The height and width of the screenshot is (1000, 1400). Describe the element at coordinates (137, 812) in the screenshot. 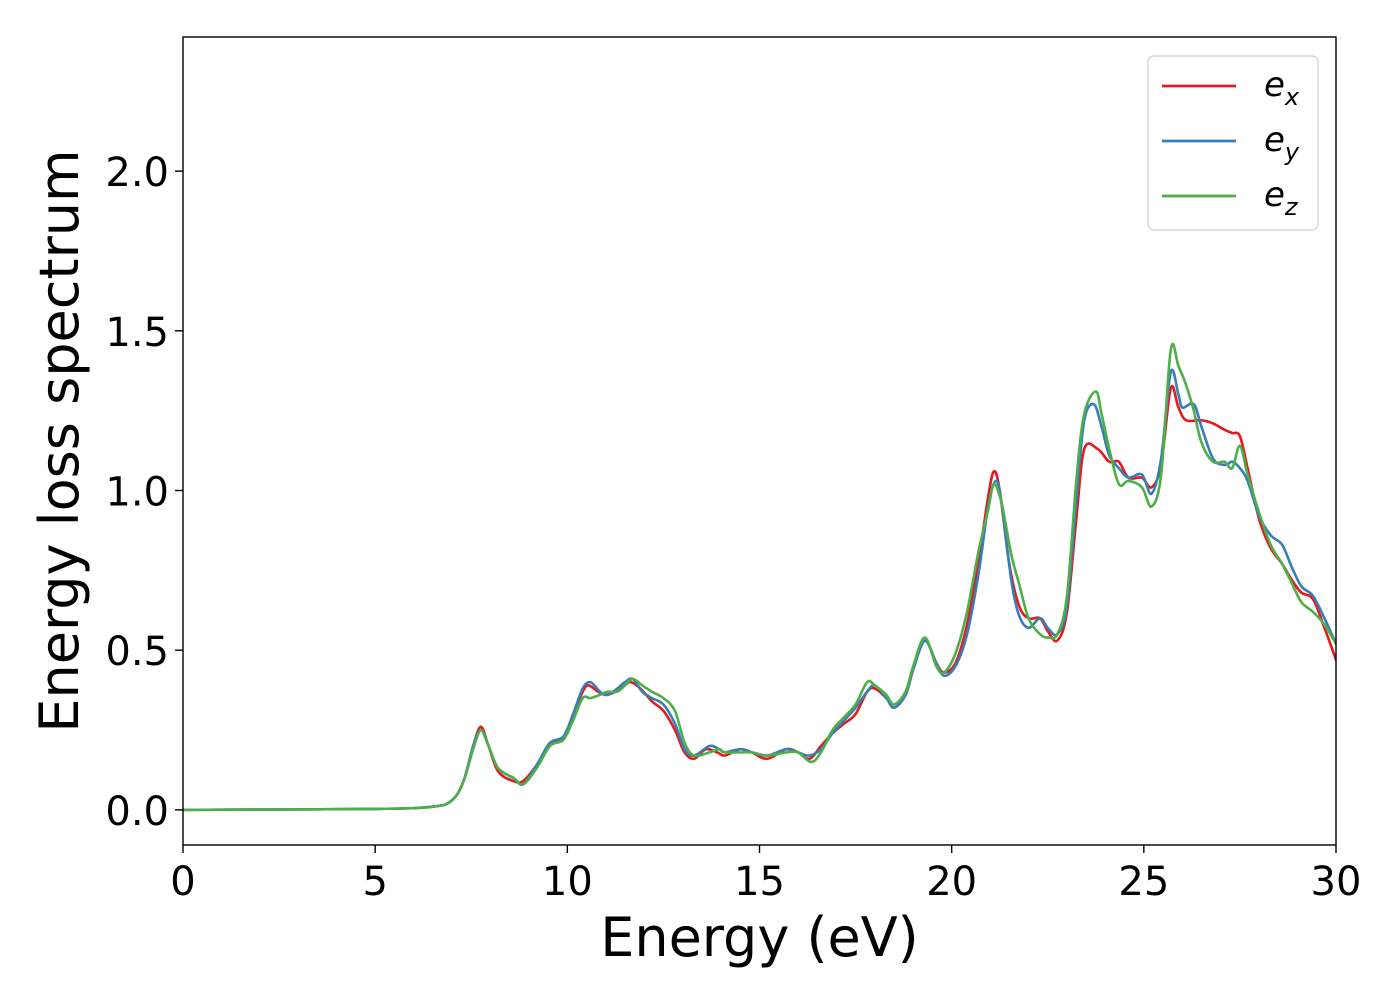

I see `y-tick-label: 0.0` at that location.